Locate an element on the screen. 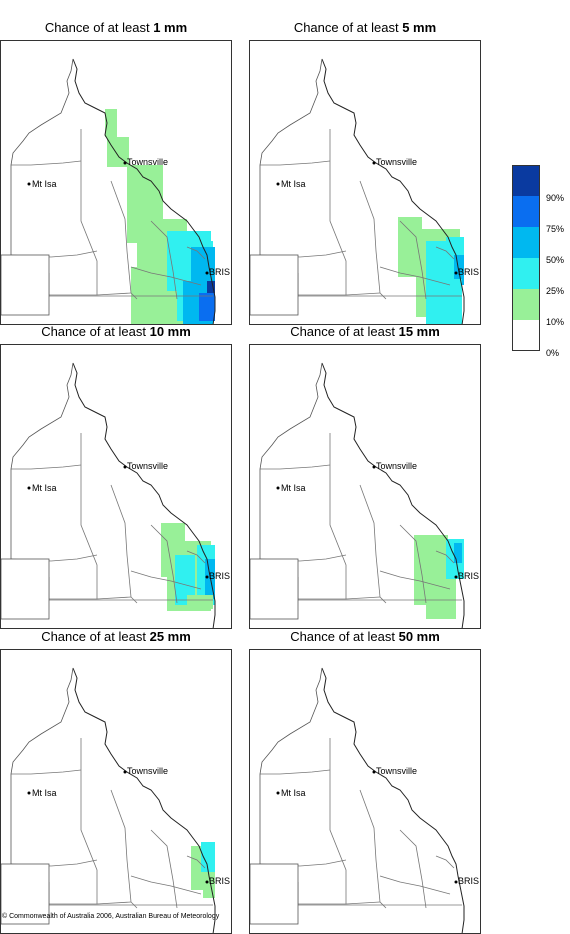 The width and height of the screenshot is (570, 934). legend-label-10: 10% is located at coordinates (555, 322).